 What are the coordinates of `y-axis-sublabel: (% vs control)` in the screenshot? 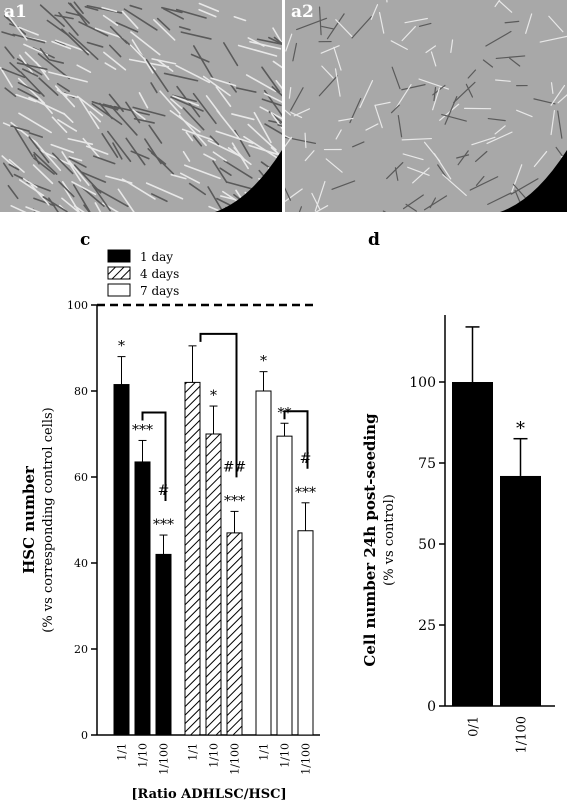 It's located at (389, 540).